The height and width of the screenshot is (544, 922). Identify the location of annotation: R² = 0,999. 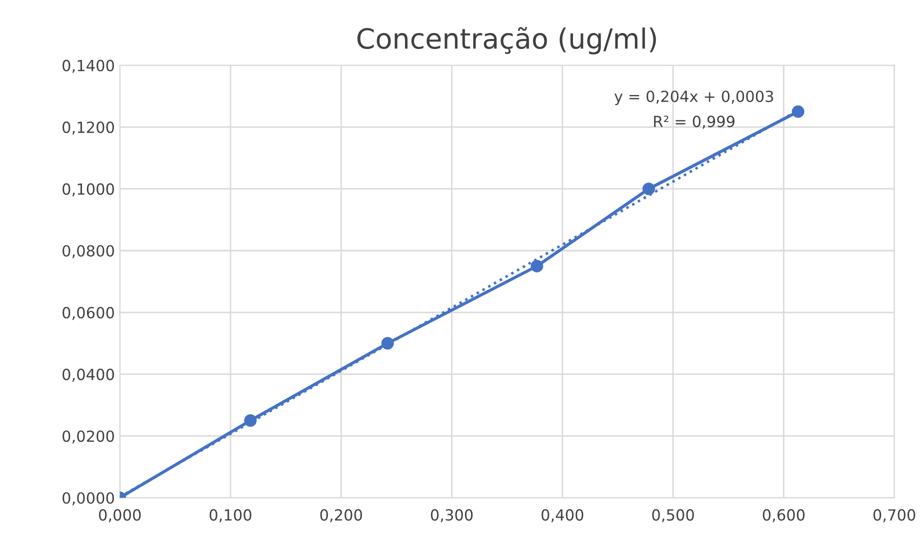
(694, 122).